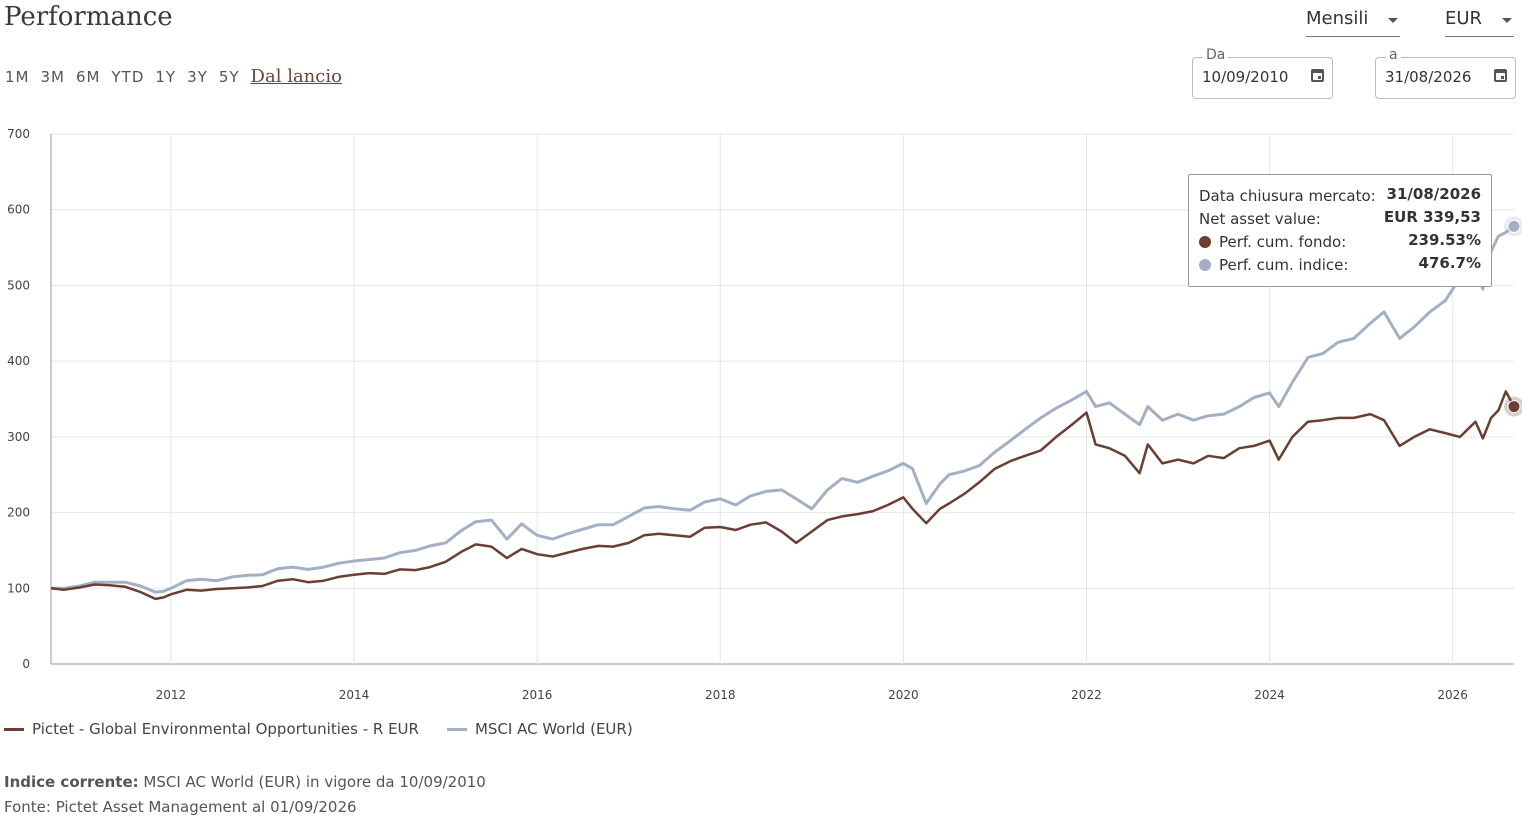 The width and height of the screenshot is (1522, 820). I want to click on y-tick-label: 100, so click(18, 588).